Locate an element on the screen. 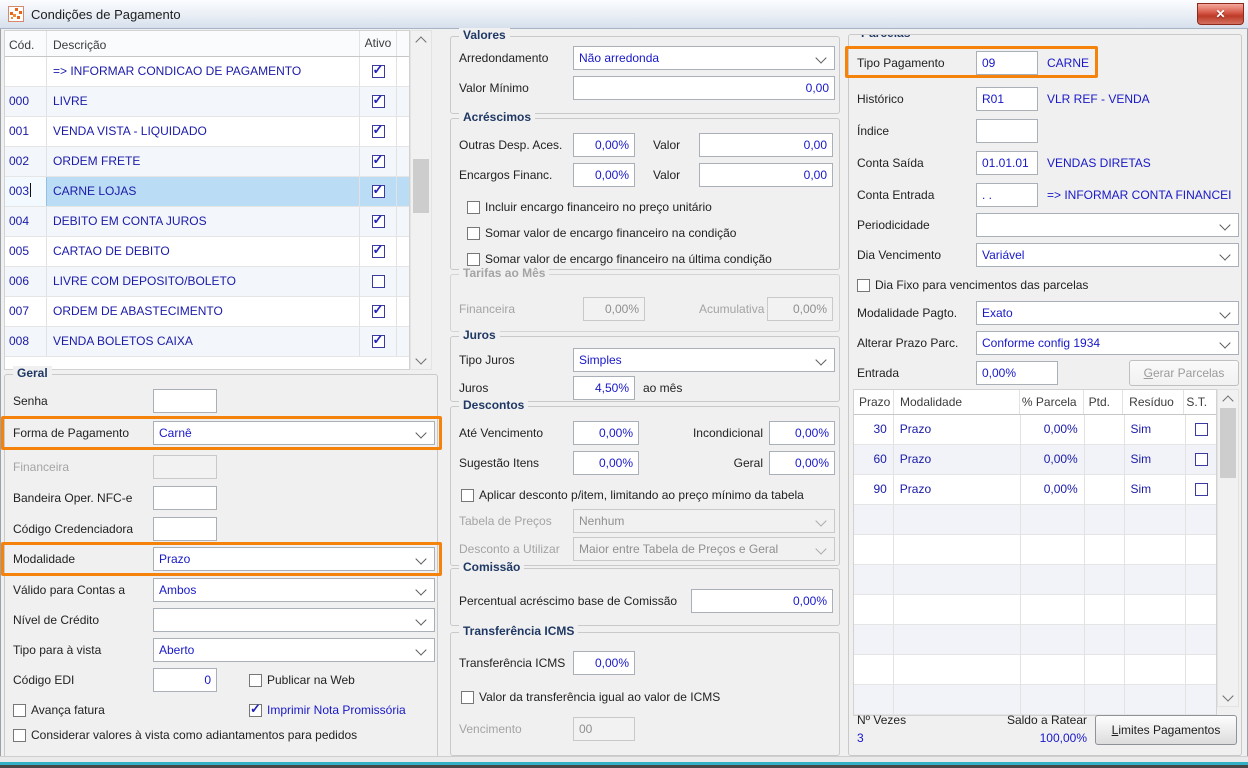  parcela-row: 60 Prazo 0,00% Sim is located at coordinates (1035, 460).